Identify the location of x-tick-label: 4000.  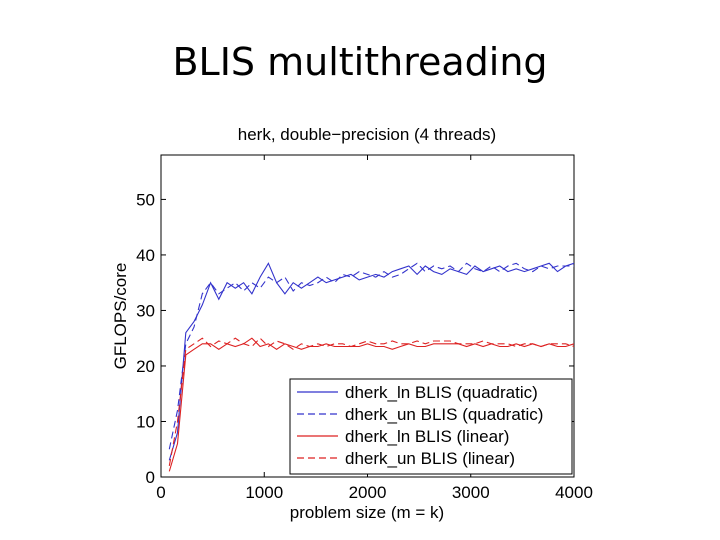
(574, 492).